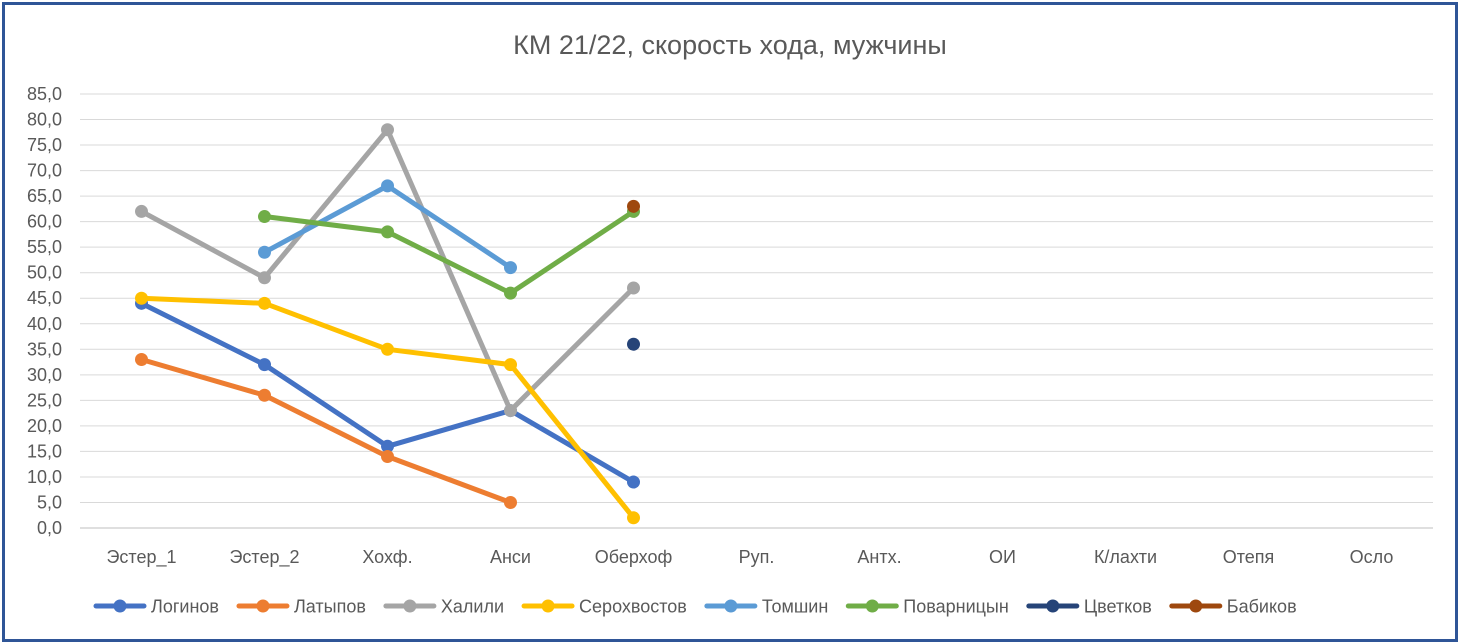 The image size is (1460, 644). What do you see at coordinates (472, 607) in the screenshot?
I see `legend-label: Халили` at bounding box center [472, 607].